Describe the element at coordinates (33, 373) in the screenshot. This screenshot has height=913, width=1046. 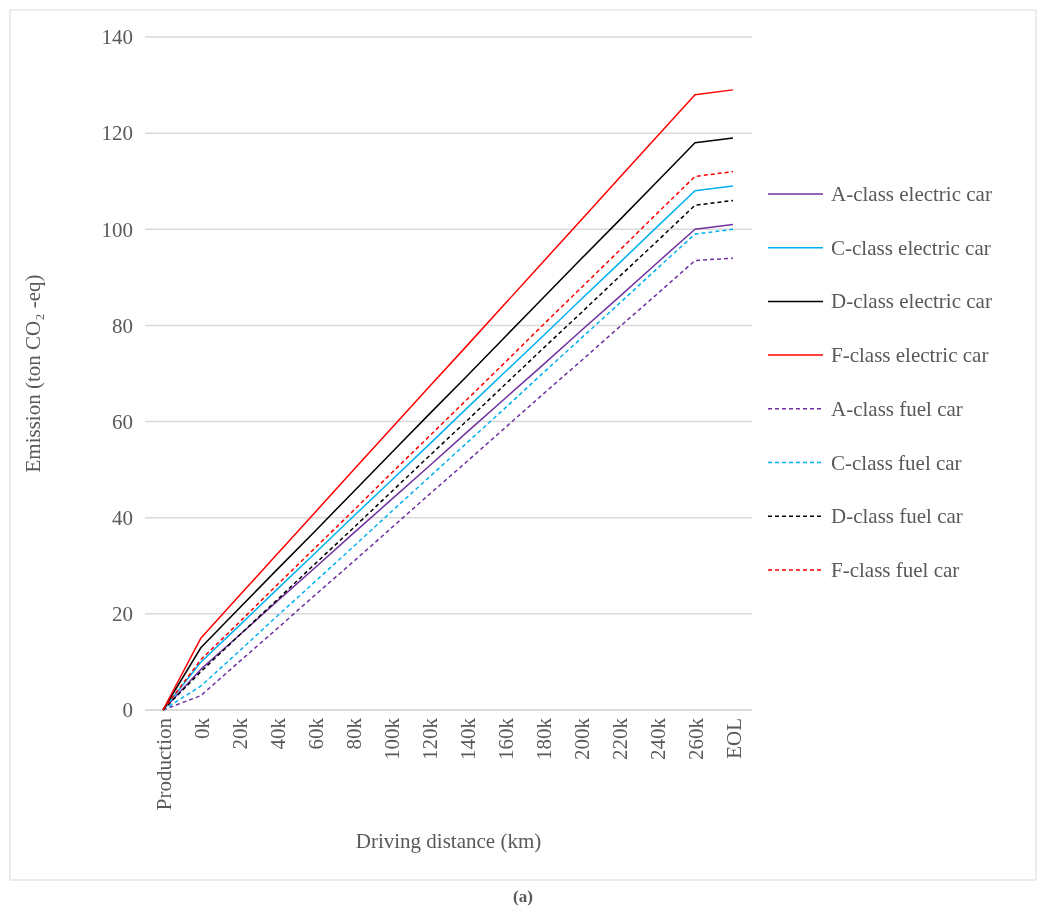
I see `y-axis-title: Emission (ton CO₂ -eq)` at that location.